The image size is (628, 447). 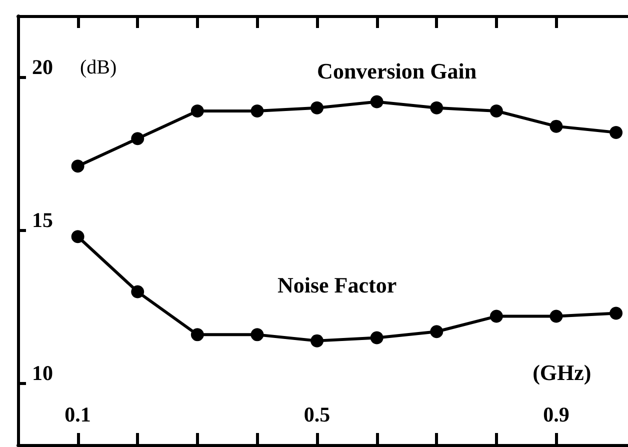 What do you see at coordinates (42, 373) in the screenshot?
I see `y-tick-label: 10` at bounding box center [42, 373].